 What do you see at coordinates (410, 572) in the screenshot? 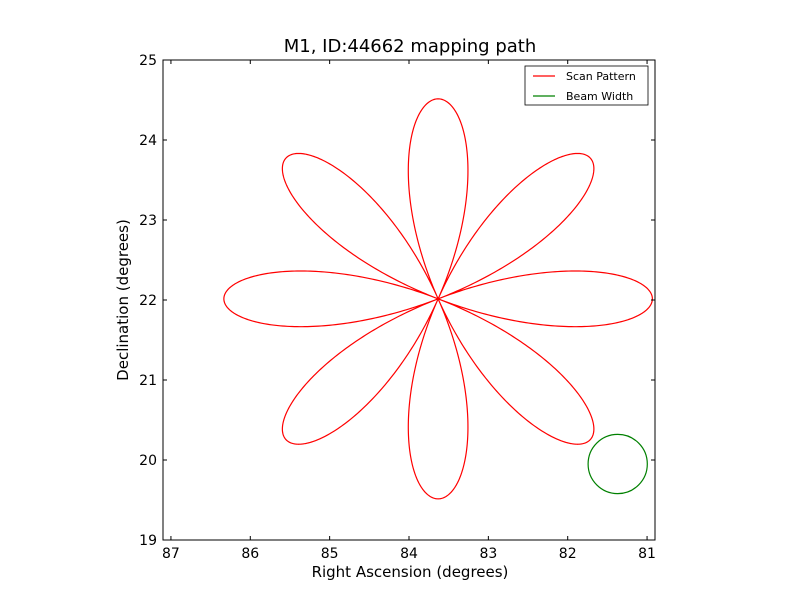
I see `x-axis-label: Right Ascension (degrees)` at bounding box center [410, 572].